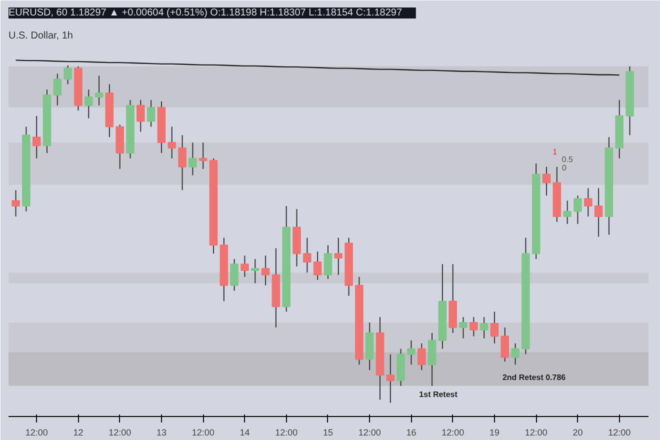 The width and height of the screenshot is (660, 440). What do you see at coordinates (438, 394) in the screenshot?
I see `annotation: 1st Retest` at bounding box center [438, 394].